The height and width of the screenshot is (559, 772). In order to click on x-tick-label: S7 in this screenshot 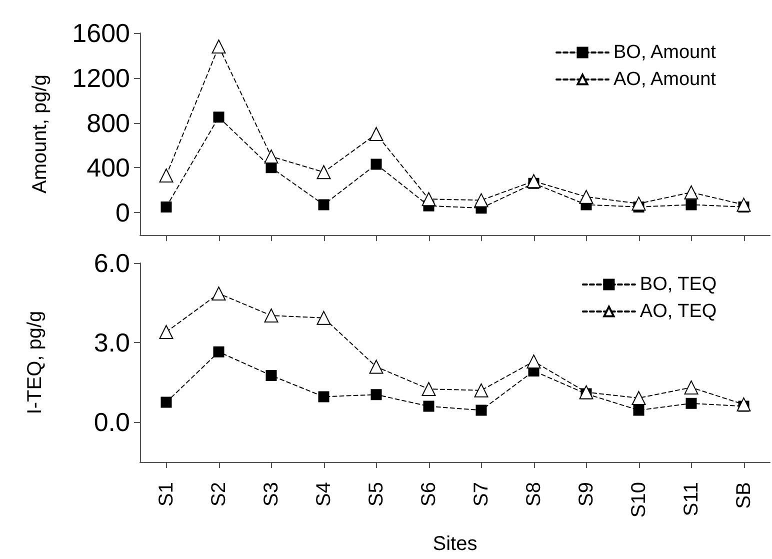, I will do `click(481, 494)`.